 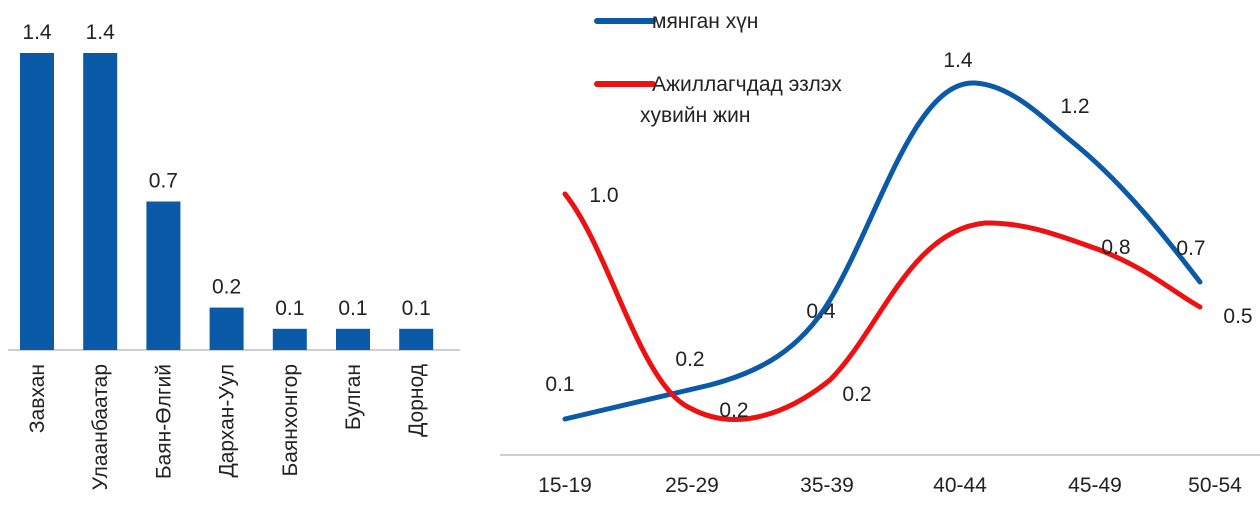 What do you see at coordinates (416, 308) in the screenshot?
I see `bar-value-label-7: 0.1` at bounding box center [416, 308].